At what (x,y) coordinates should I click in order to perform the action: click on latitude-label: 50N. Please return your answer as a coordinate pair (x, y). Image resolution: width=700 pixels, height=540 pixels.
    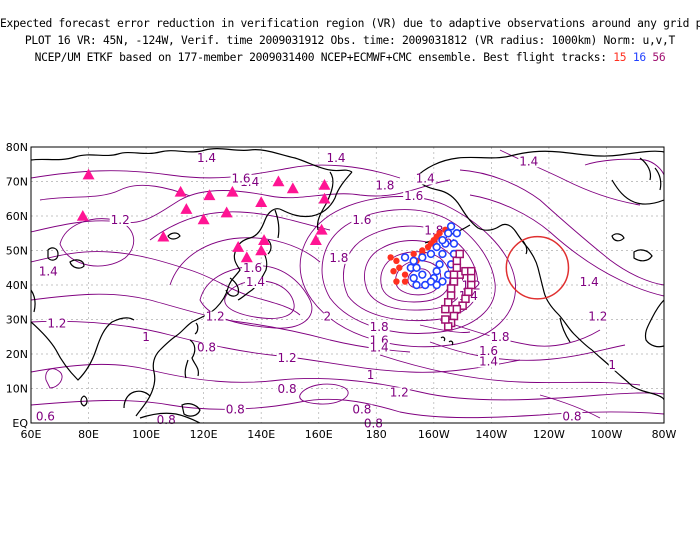
    Looking at the image, I should click on (17, 251).